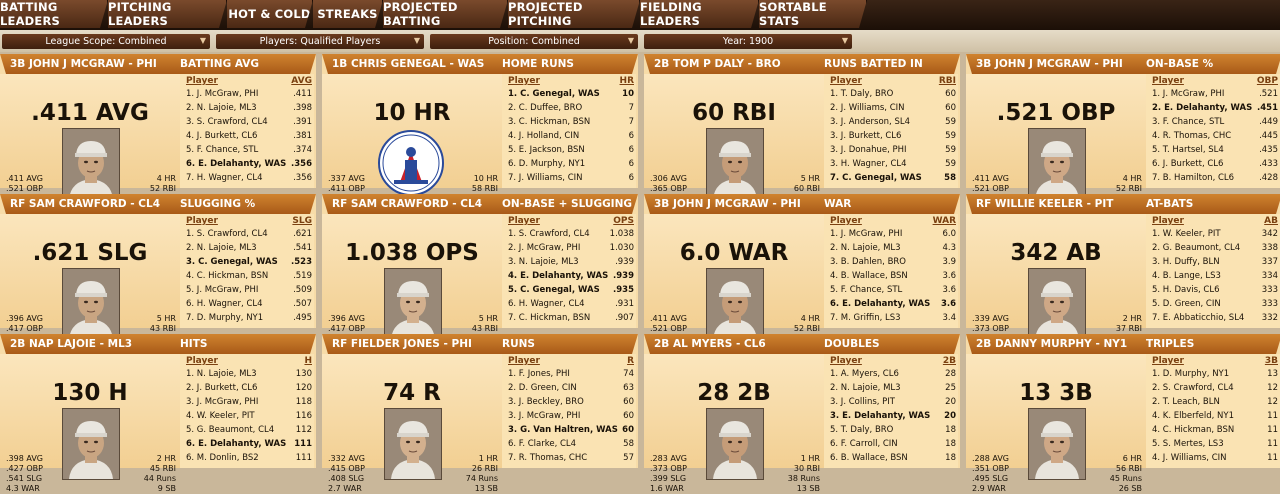 This screenshot has height=494, width=1280. What do you see at coordinates (249, 234) in the screenshot?
I see `leaderboard-row: 1. S. Crawford, CL4 .621` at bounding box center [249, 234].